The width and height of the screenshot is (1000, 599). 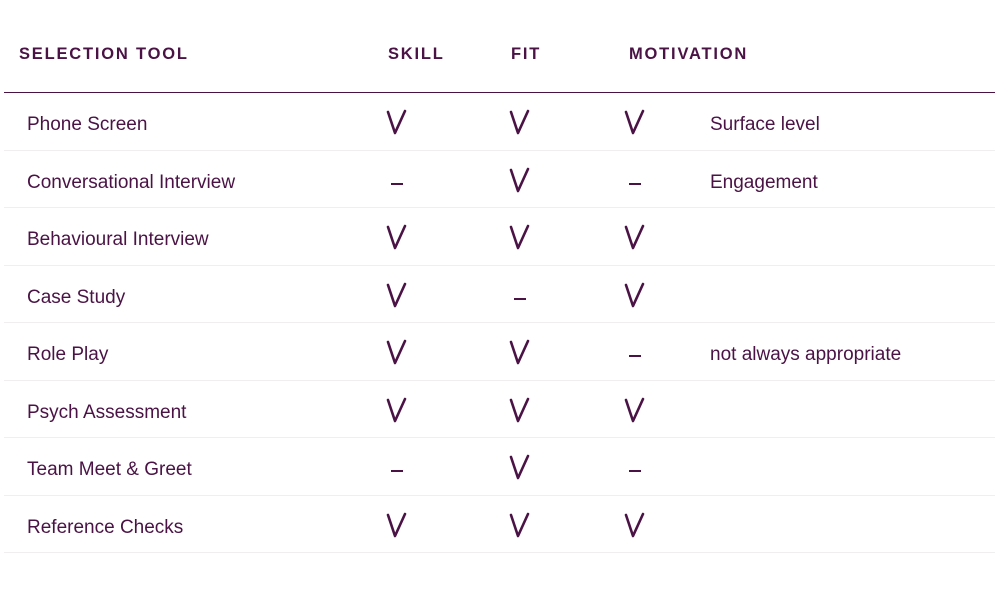 I want to click on row-note: not always appropriate, so click(x=806, y=354).